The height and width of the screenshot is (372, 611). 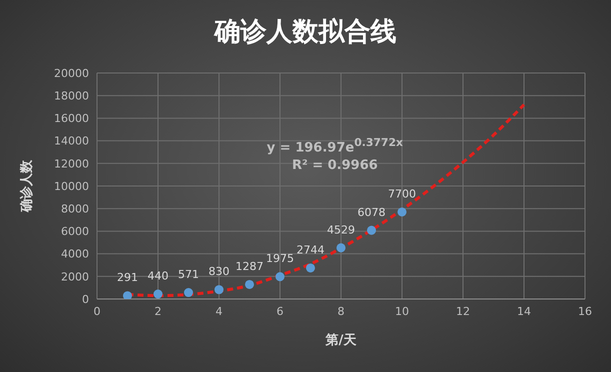 I want to click on x-tick-label: 6, so click(x=280, y=311).